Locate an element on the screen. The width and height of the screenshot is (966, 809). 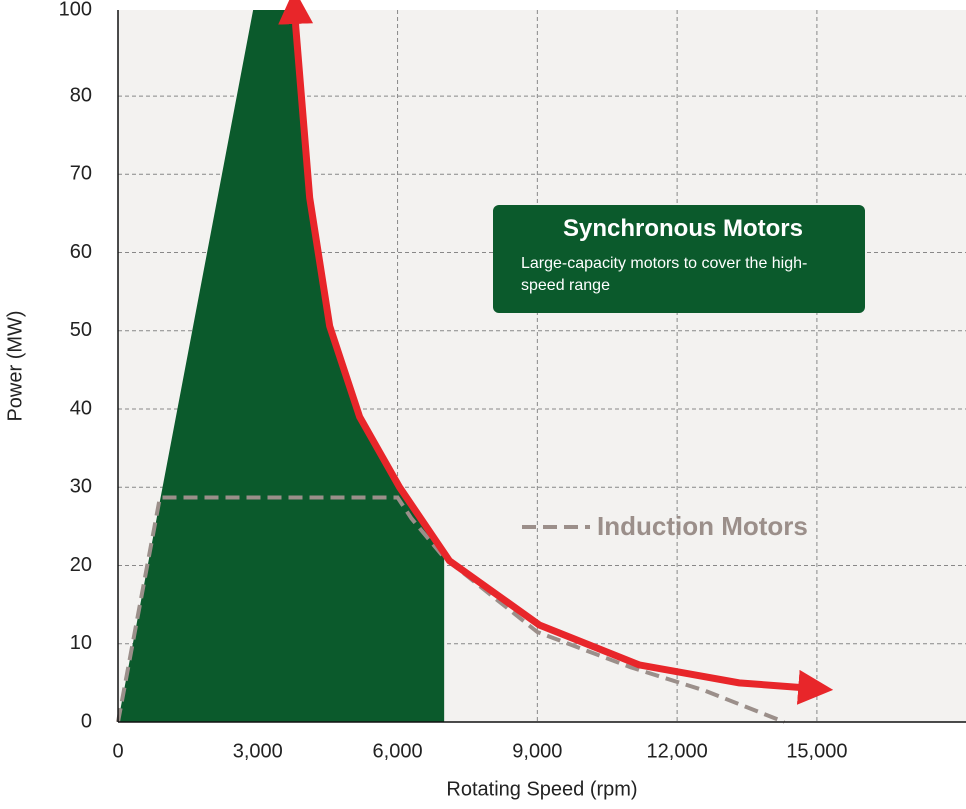
x-axis-label: Rotating Speed (rpm) is located at coordinates (541, 789).